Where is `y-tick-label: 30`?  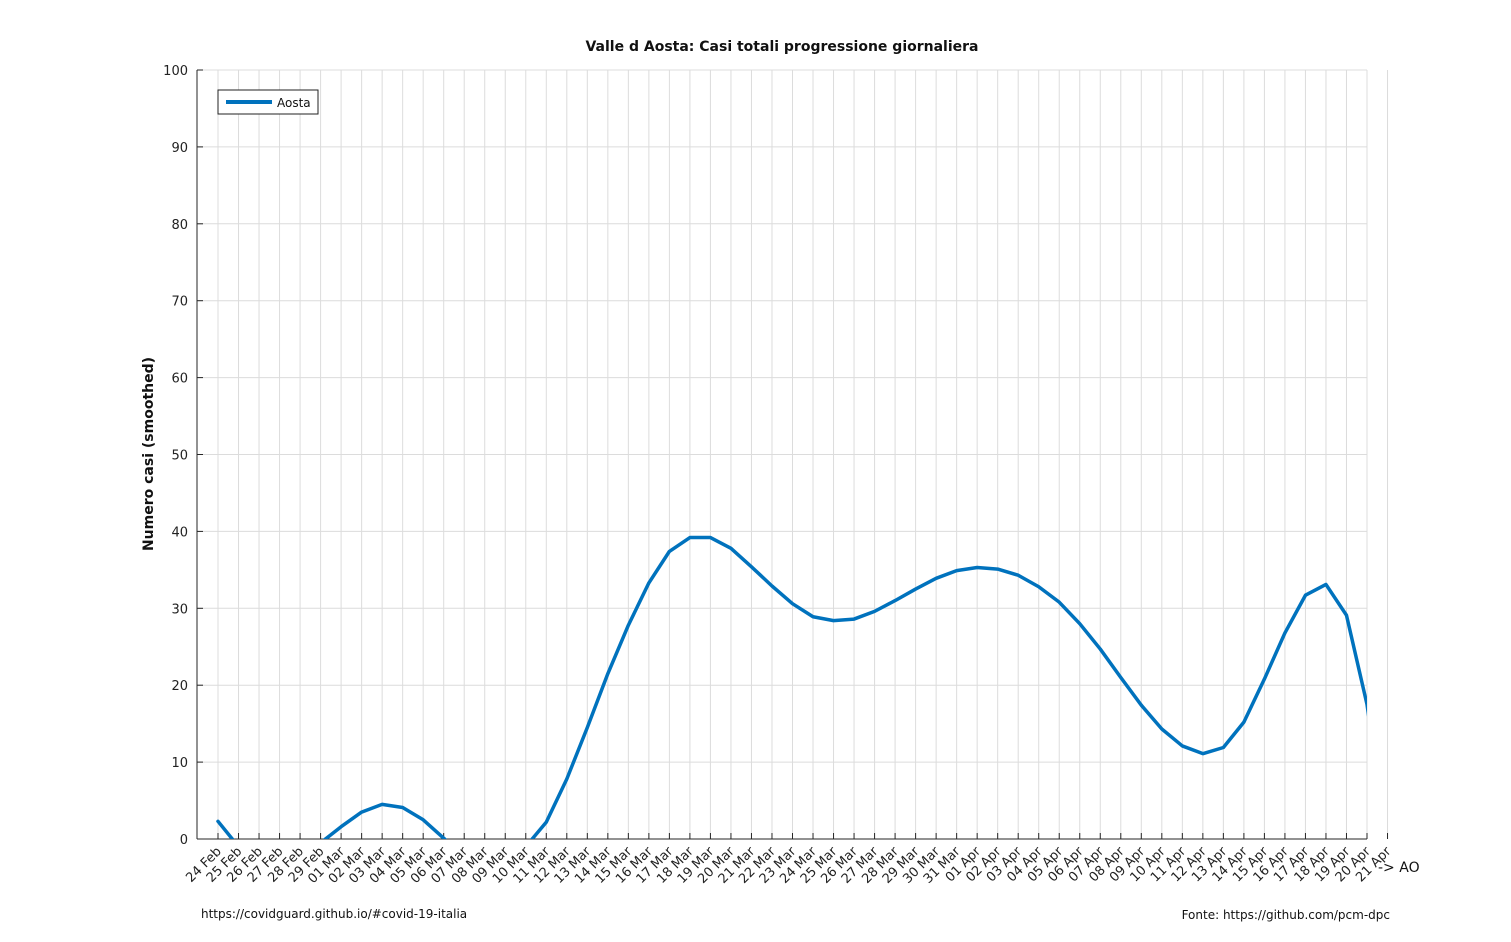 y-tick-label: 30 is located at coordinates (179, 609).